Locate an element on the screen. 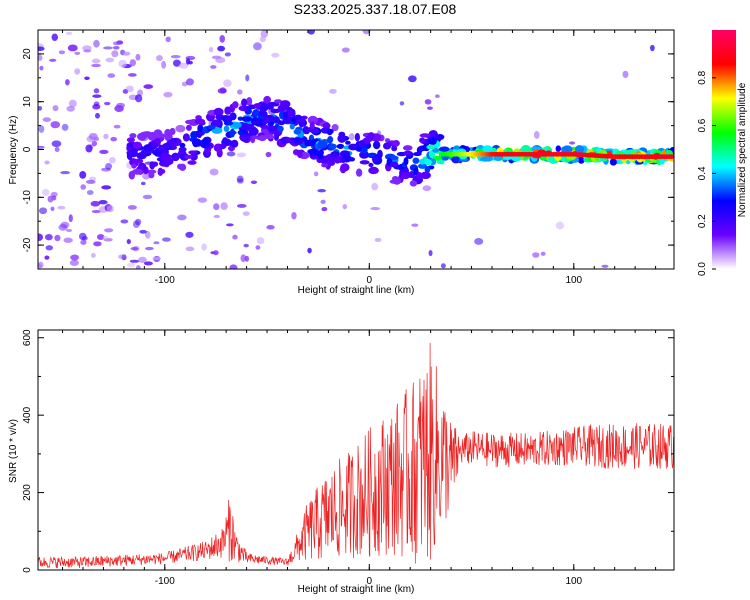 This screenshot has width=750, height=600. y-tick-label: 600 is located at coordinates (27, 337).